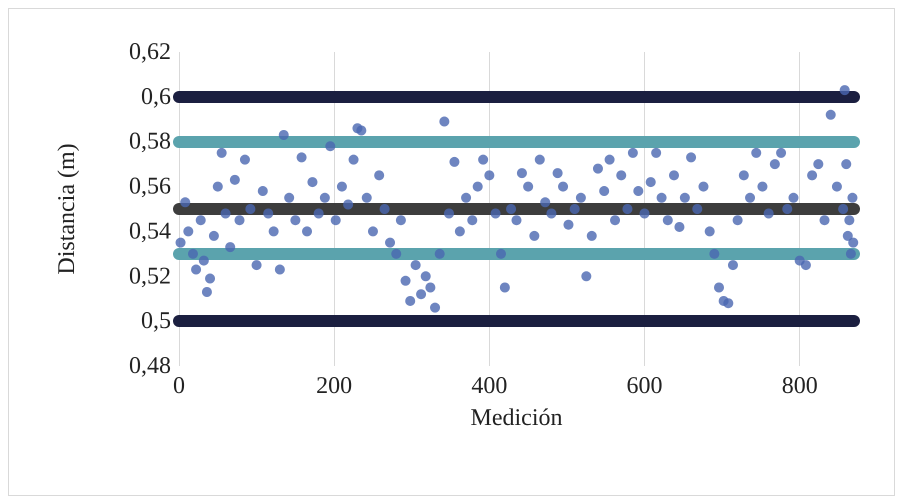  What do you see at coordinates (150, 276) in the screenshot?
I see `y-tick-label: 0,52` at bounding box center [150, 276].